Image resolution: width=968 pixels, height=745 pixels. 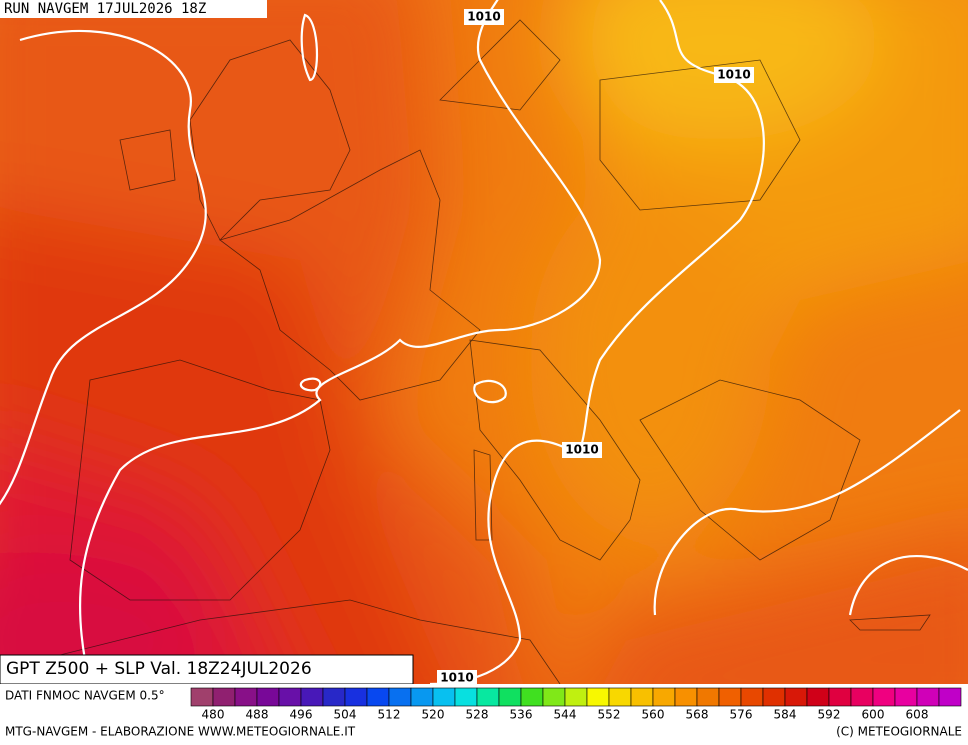 I want to click on map-title: GPT Z500 + SLP Val. 18Z24JUL2026, so click(x=159, y=669).